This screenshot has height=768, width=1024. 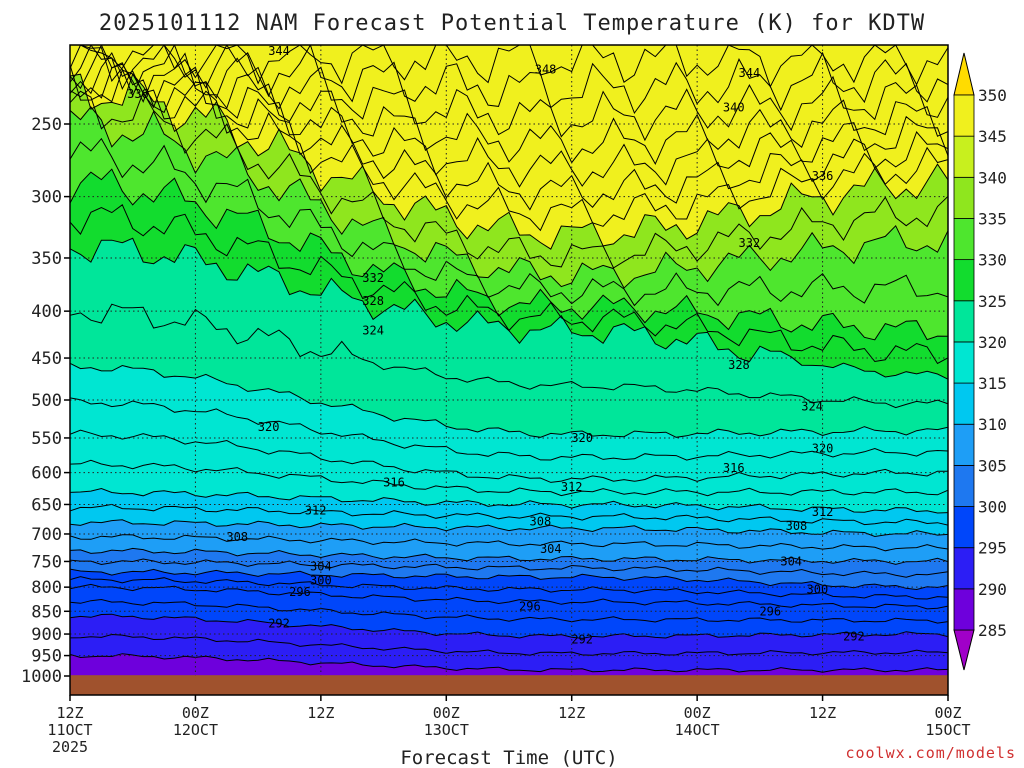 I want to click on y-tick-label: 850, so click(x=46, y=612).